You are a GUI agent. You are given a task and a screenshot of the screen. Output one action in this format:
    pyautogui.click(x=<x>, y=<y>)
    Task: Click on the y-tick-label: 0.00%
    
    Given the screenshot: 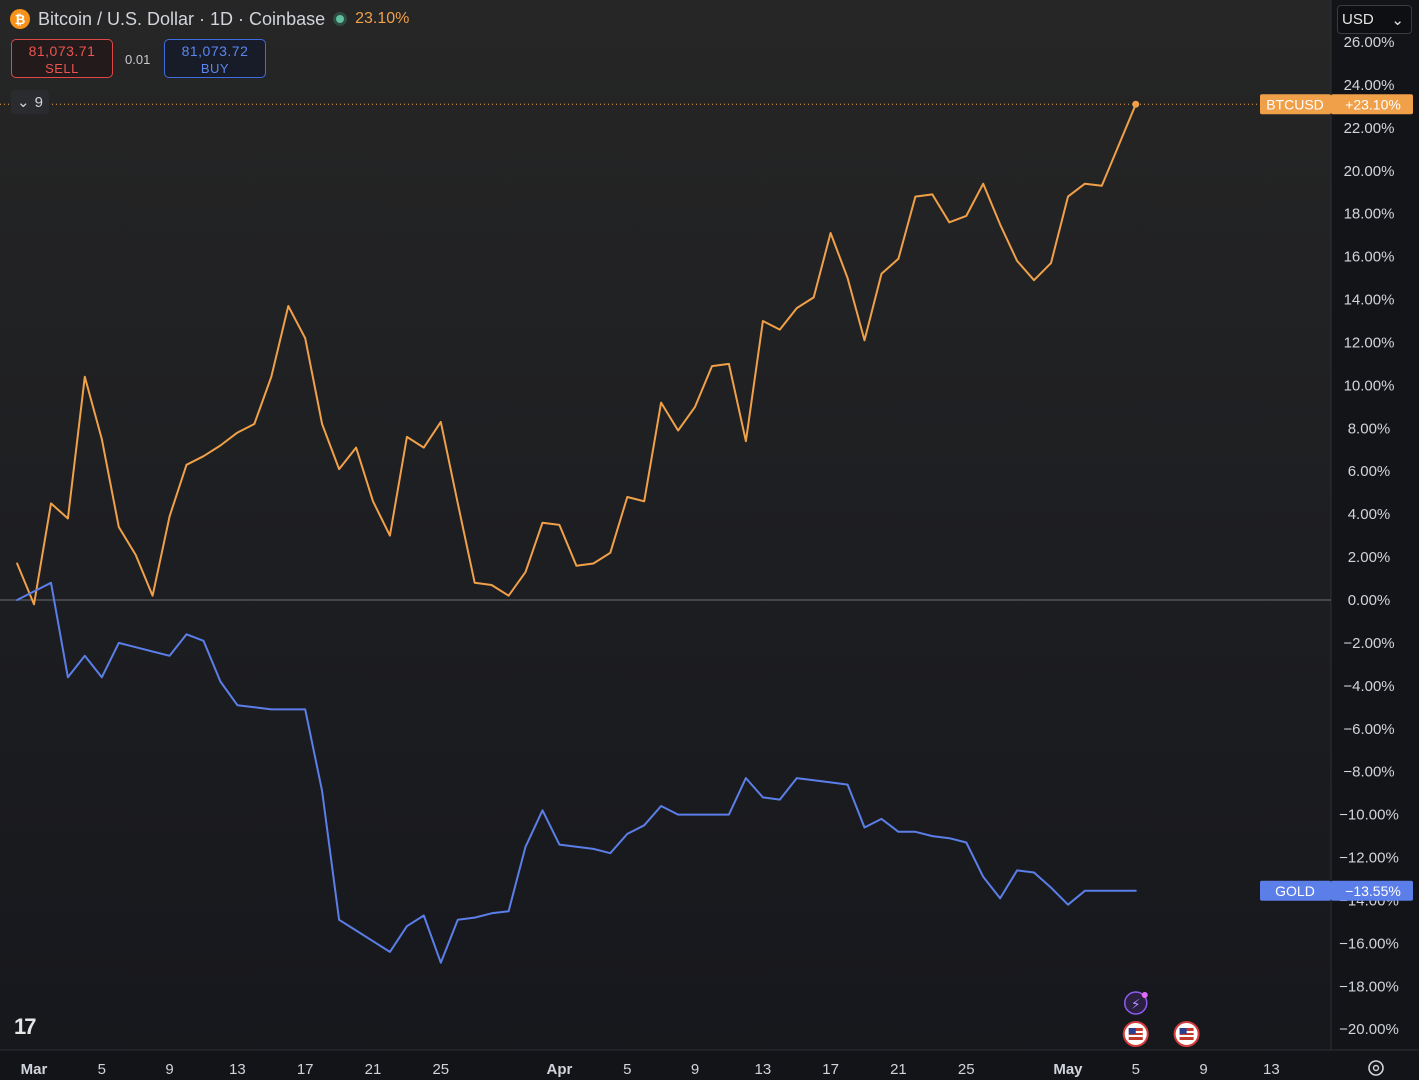 What is the action you would take?
    pyautogui.click(x=1369, y=600)
    